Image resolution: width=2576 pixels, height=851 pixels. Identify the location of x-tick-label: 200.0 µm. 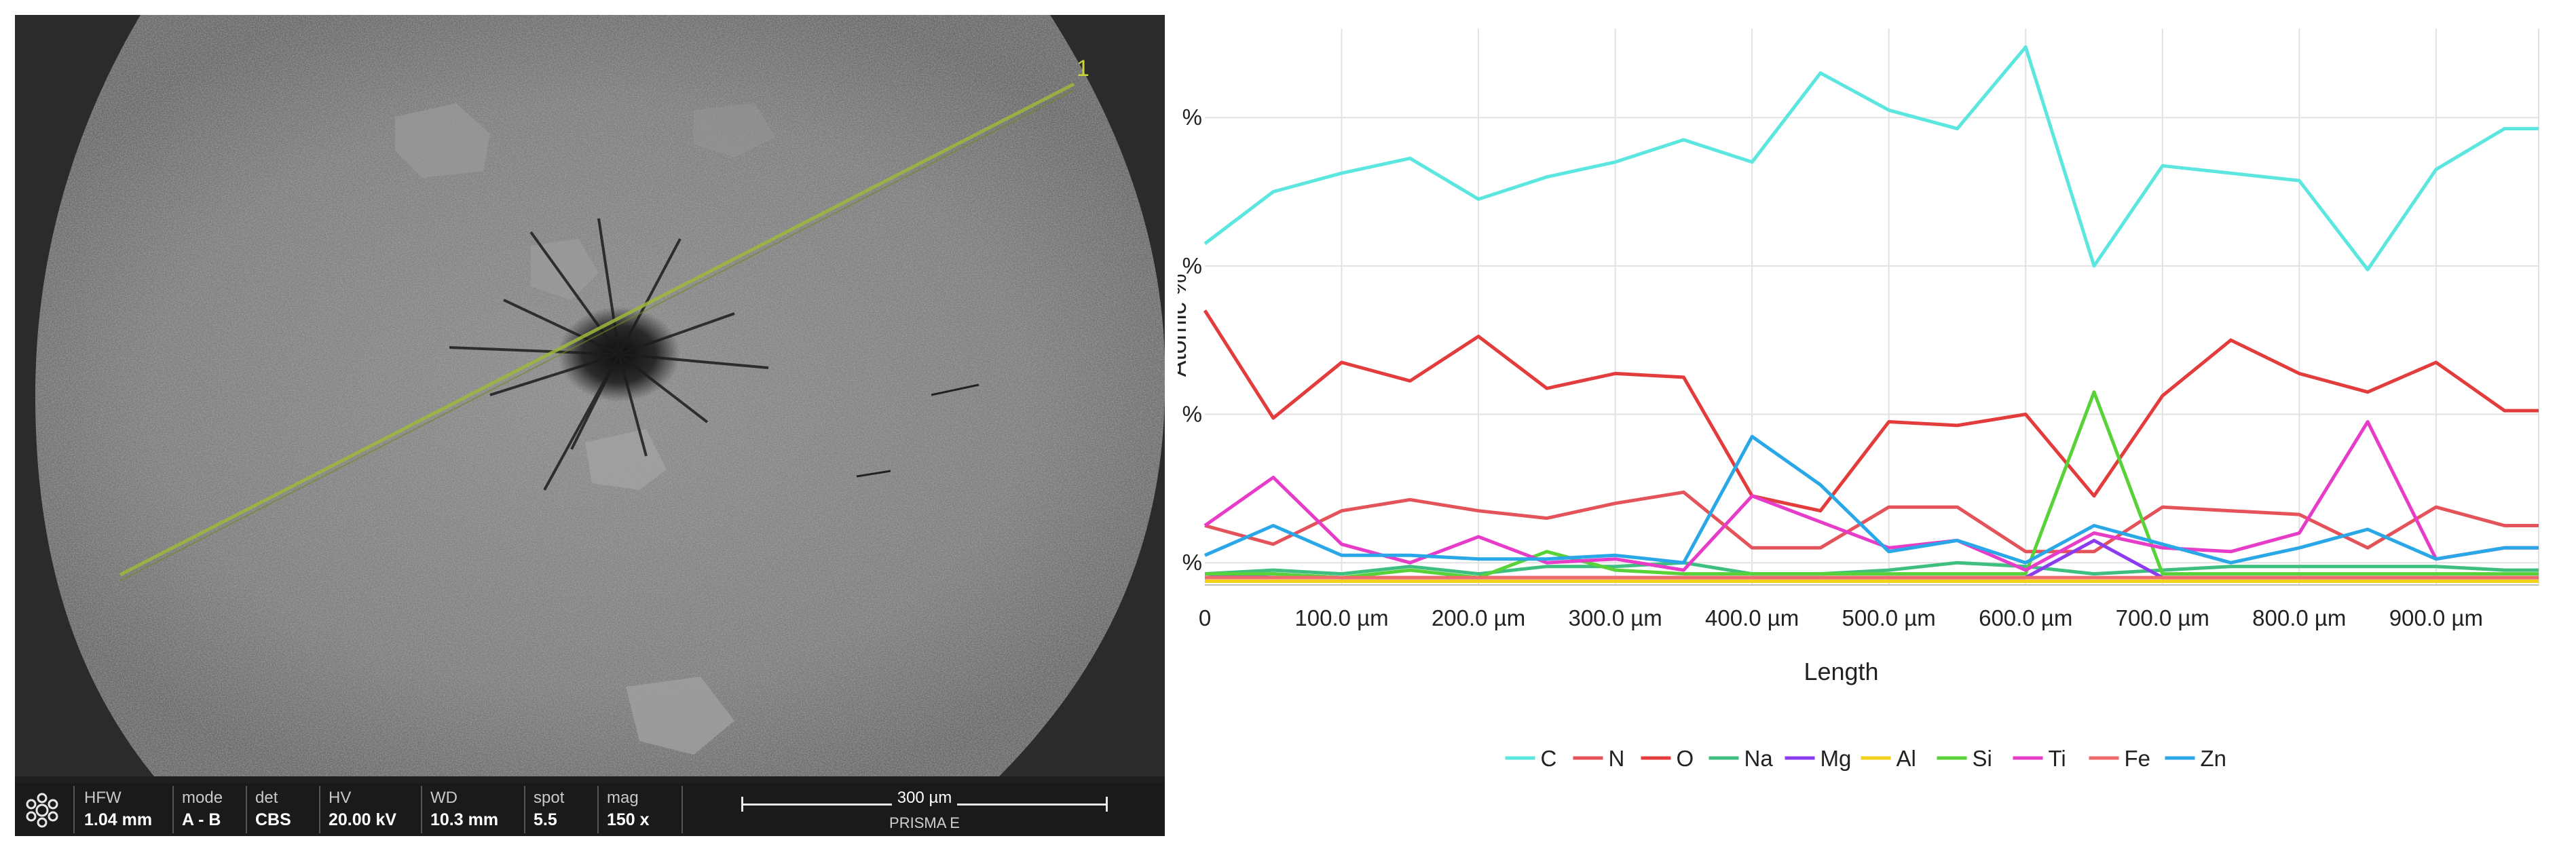
(1479, 617).